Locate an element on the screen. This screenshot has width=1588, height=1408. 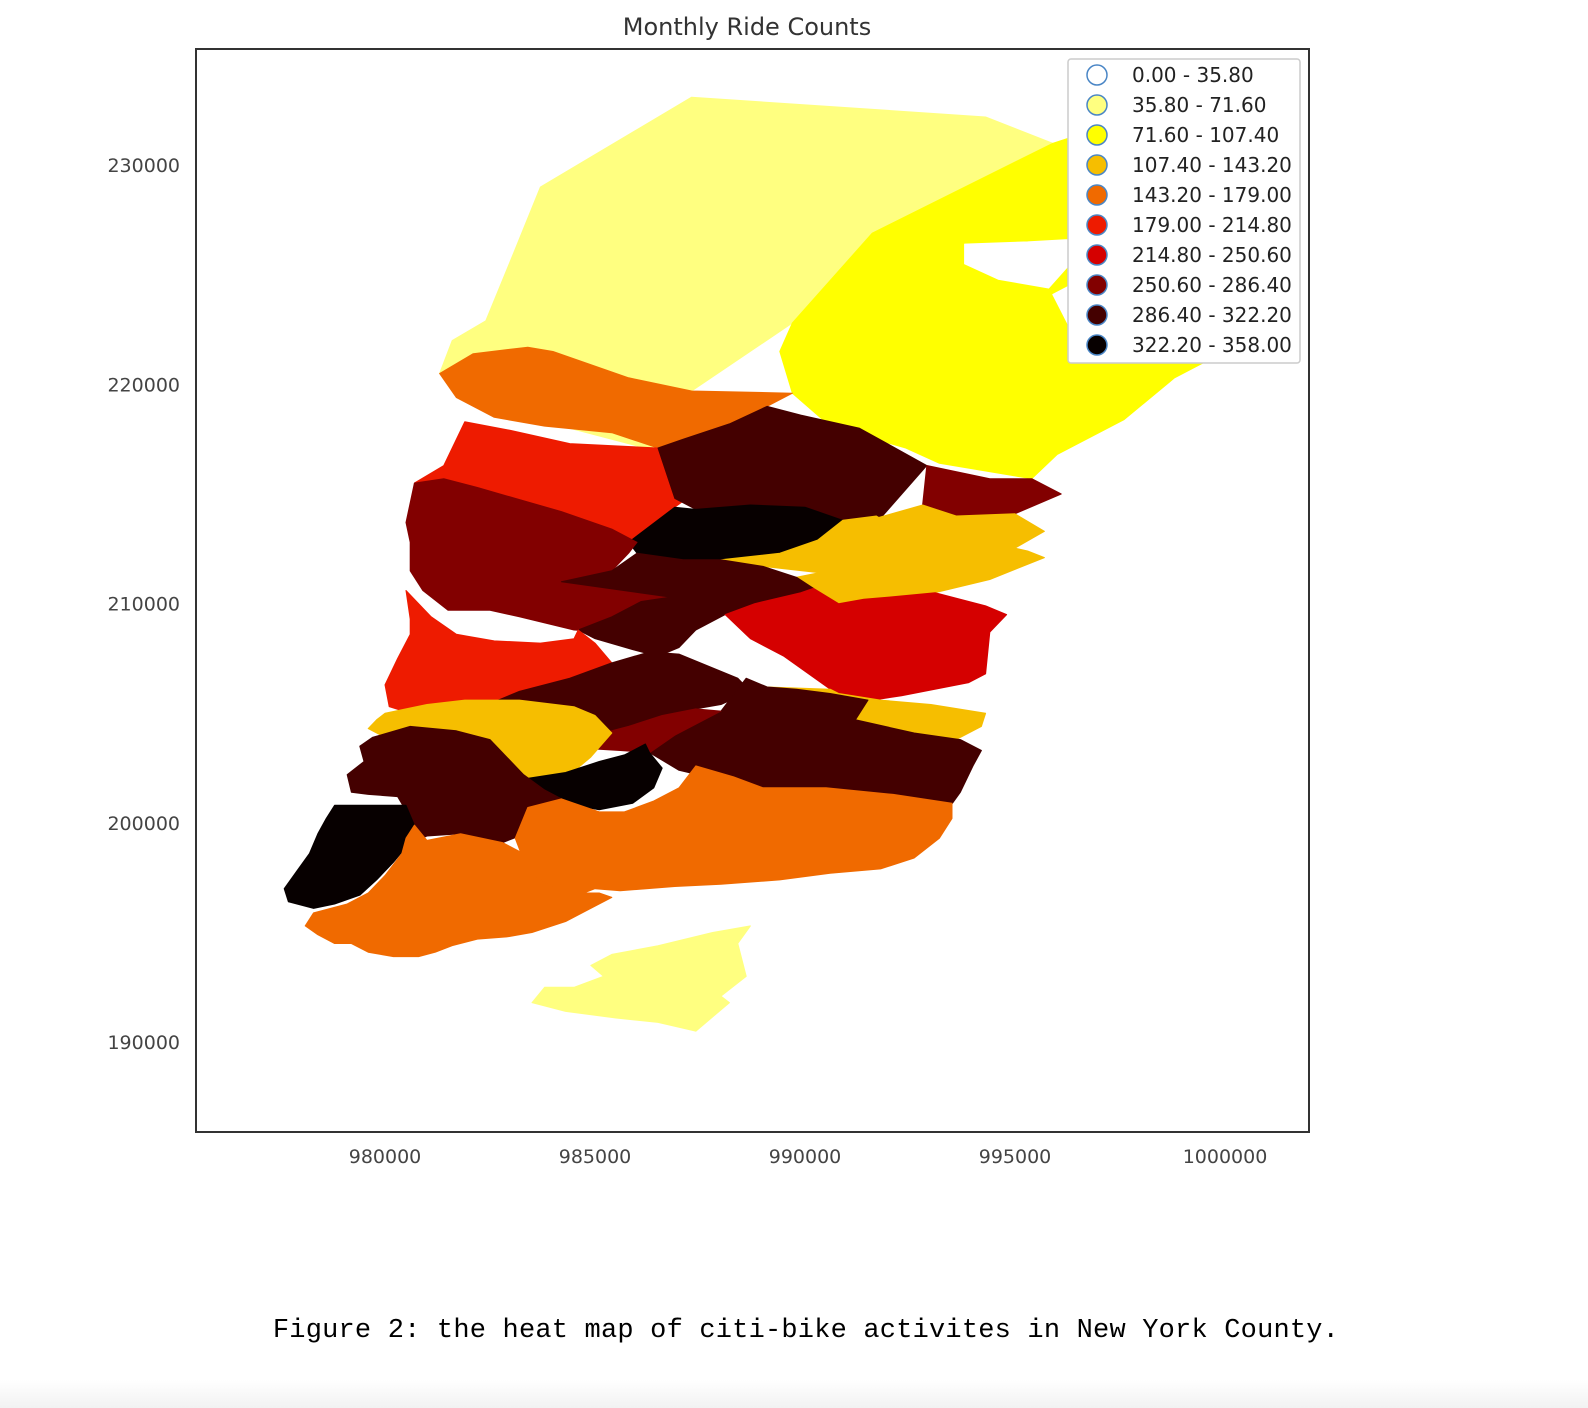
x-tick-label: 980000 is located at coordinates (385, 1157).